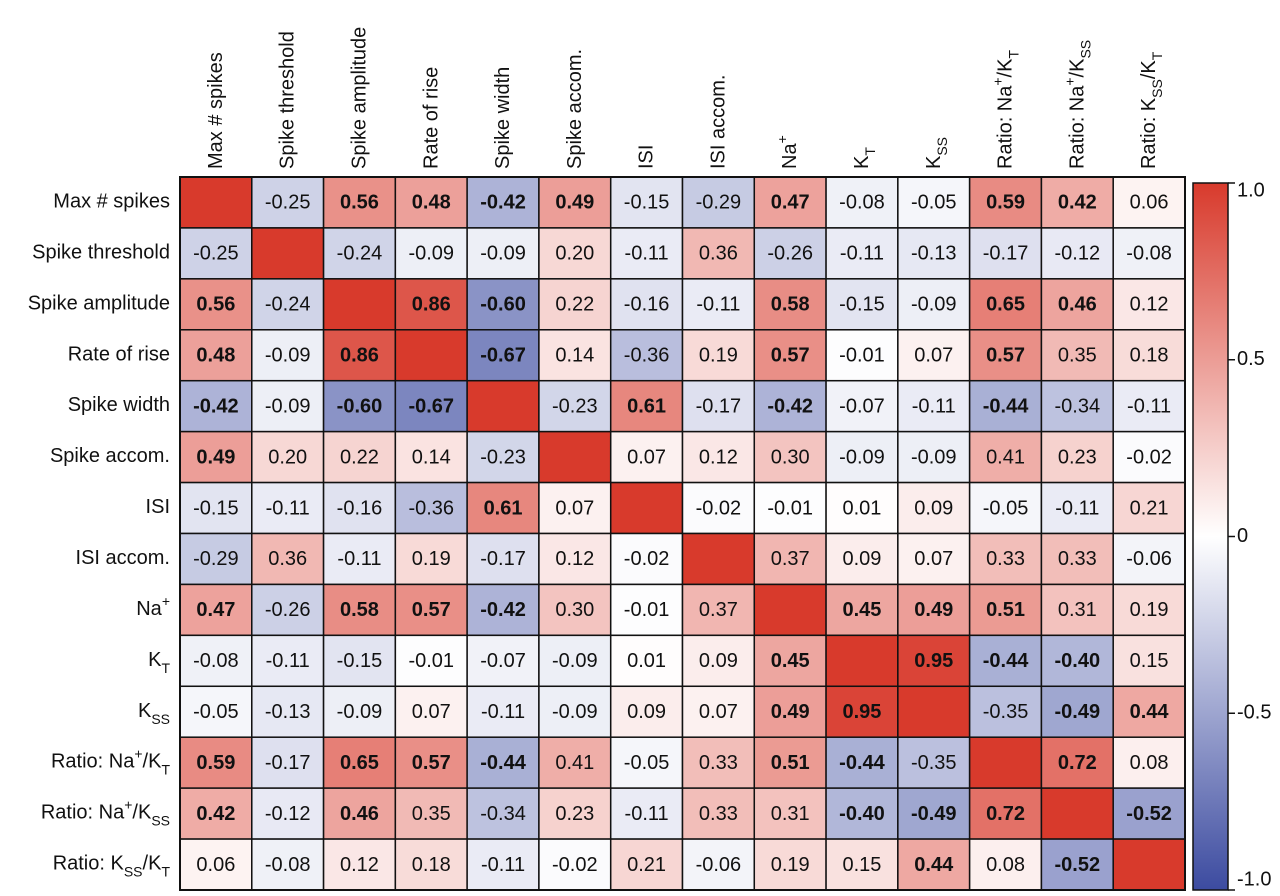 Image resolution: width=1280 pixels, height=896 pixels. Describe the element at coordinates (575, 109) in the screenshot. I see `column-label: Spike accom.` at that location.